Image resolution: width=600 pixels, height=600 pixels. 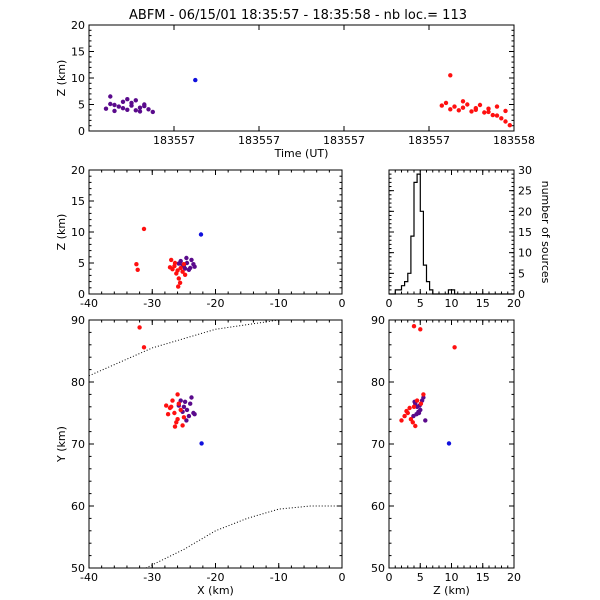 I want to click on y-axis-label: Y (km), so click(x=61, y=444).